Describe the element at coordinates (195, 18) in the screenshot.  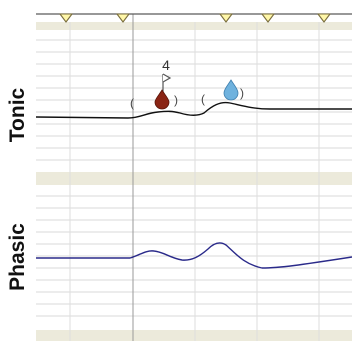
I see `event-markers` at that location.